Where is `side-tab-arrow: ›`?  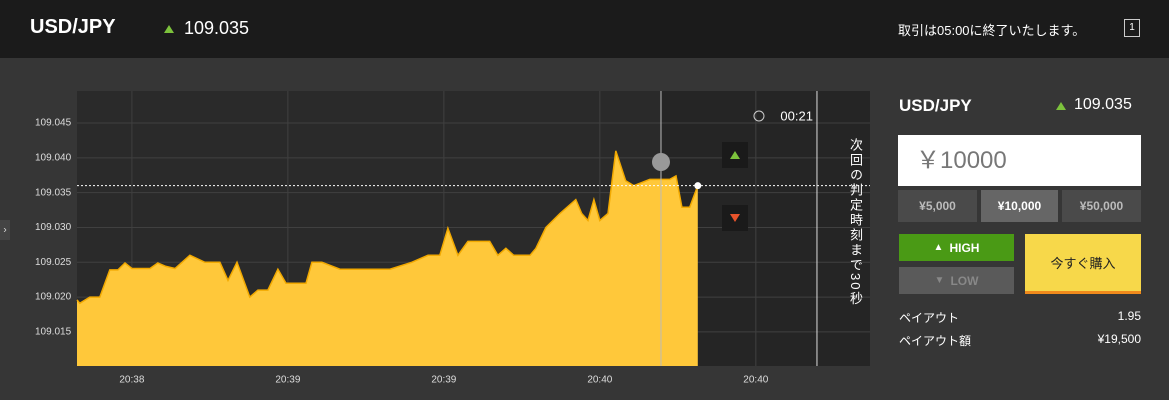
side-tab-arrow: › is located at coordinates (4, 230).